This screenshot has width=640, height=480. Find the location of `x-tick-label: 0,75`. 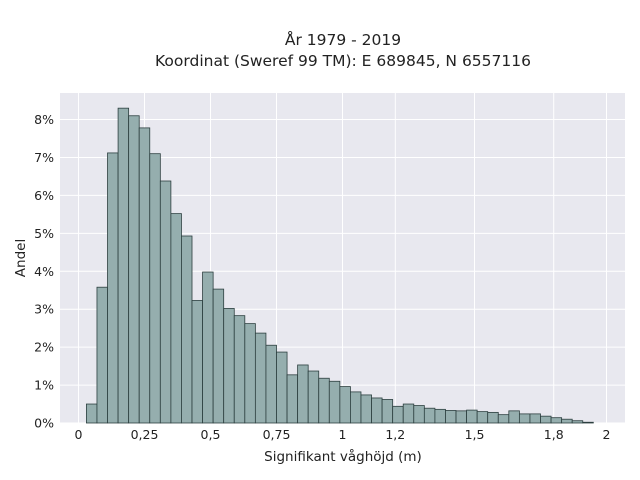

x-tick-label: 0,75 is located at coordinates (277, 434).